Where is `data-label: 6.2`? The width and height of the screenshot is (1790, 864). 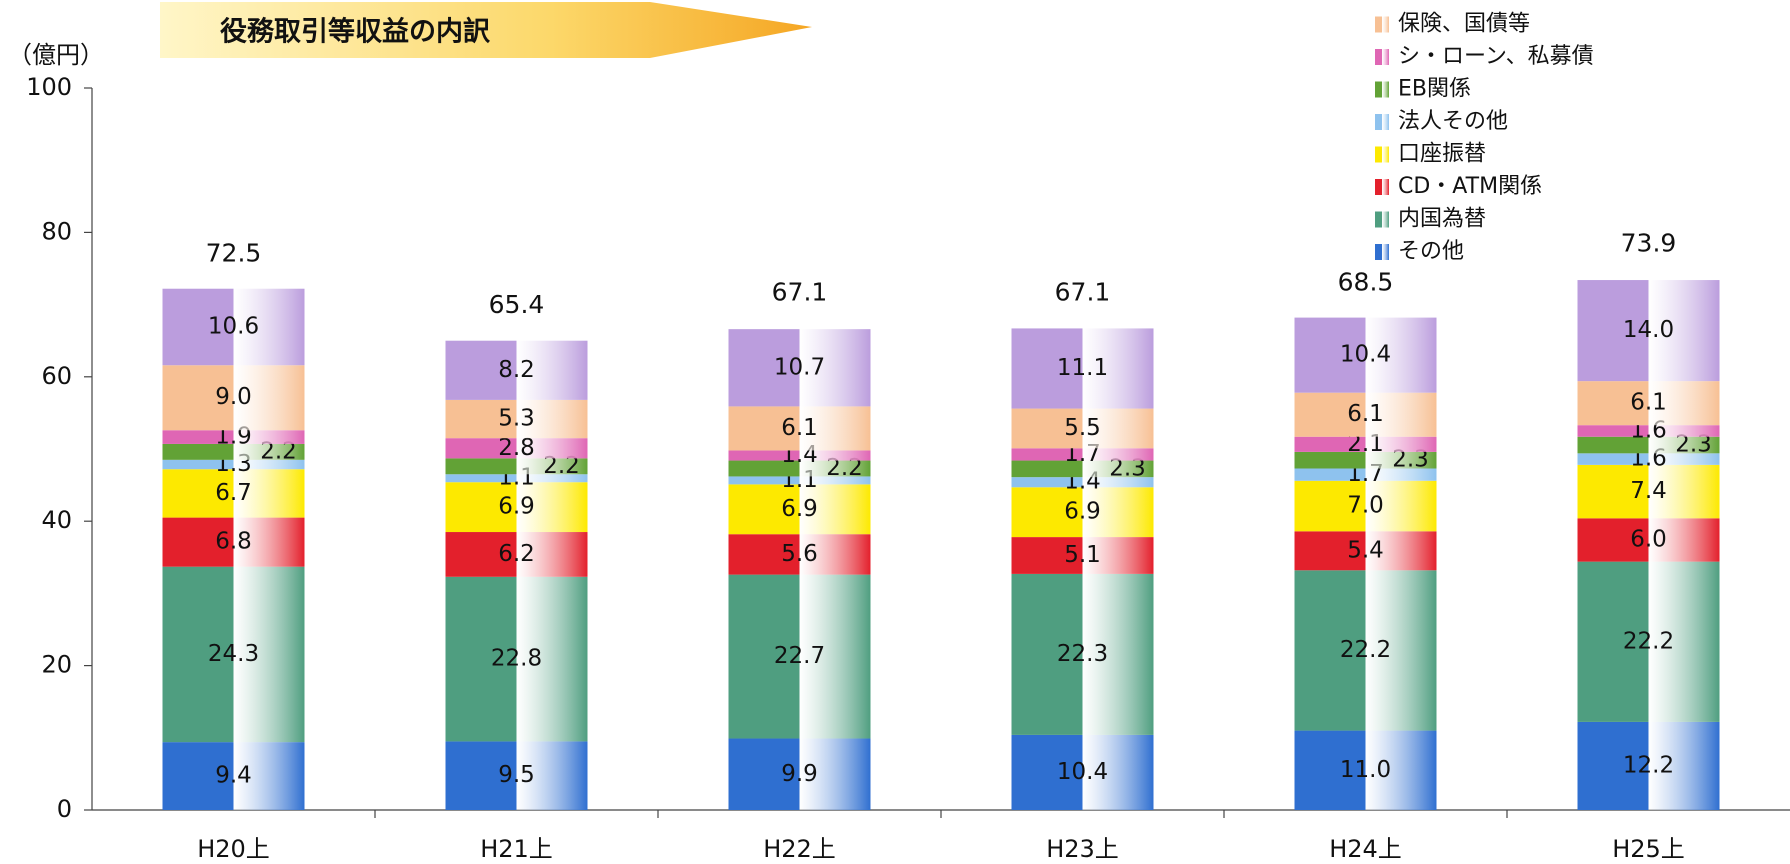 data-label: 6.2 is located at coordinates (516, 554).